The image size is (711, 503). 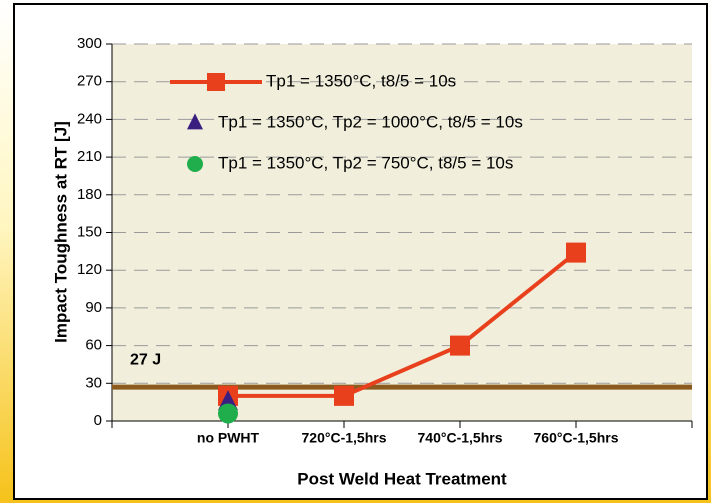 I want to click on y-tick-label: 90, so click(x=93, y=307).